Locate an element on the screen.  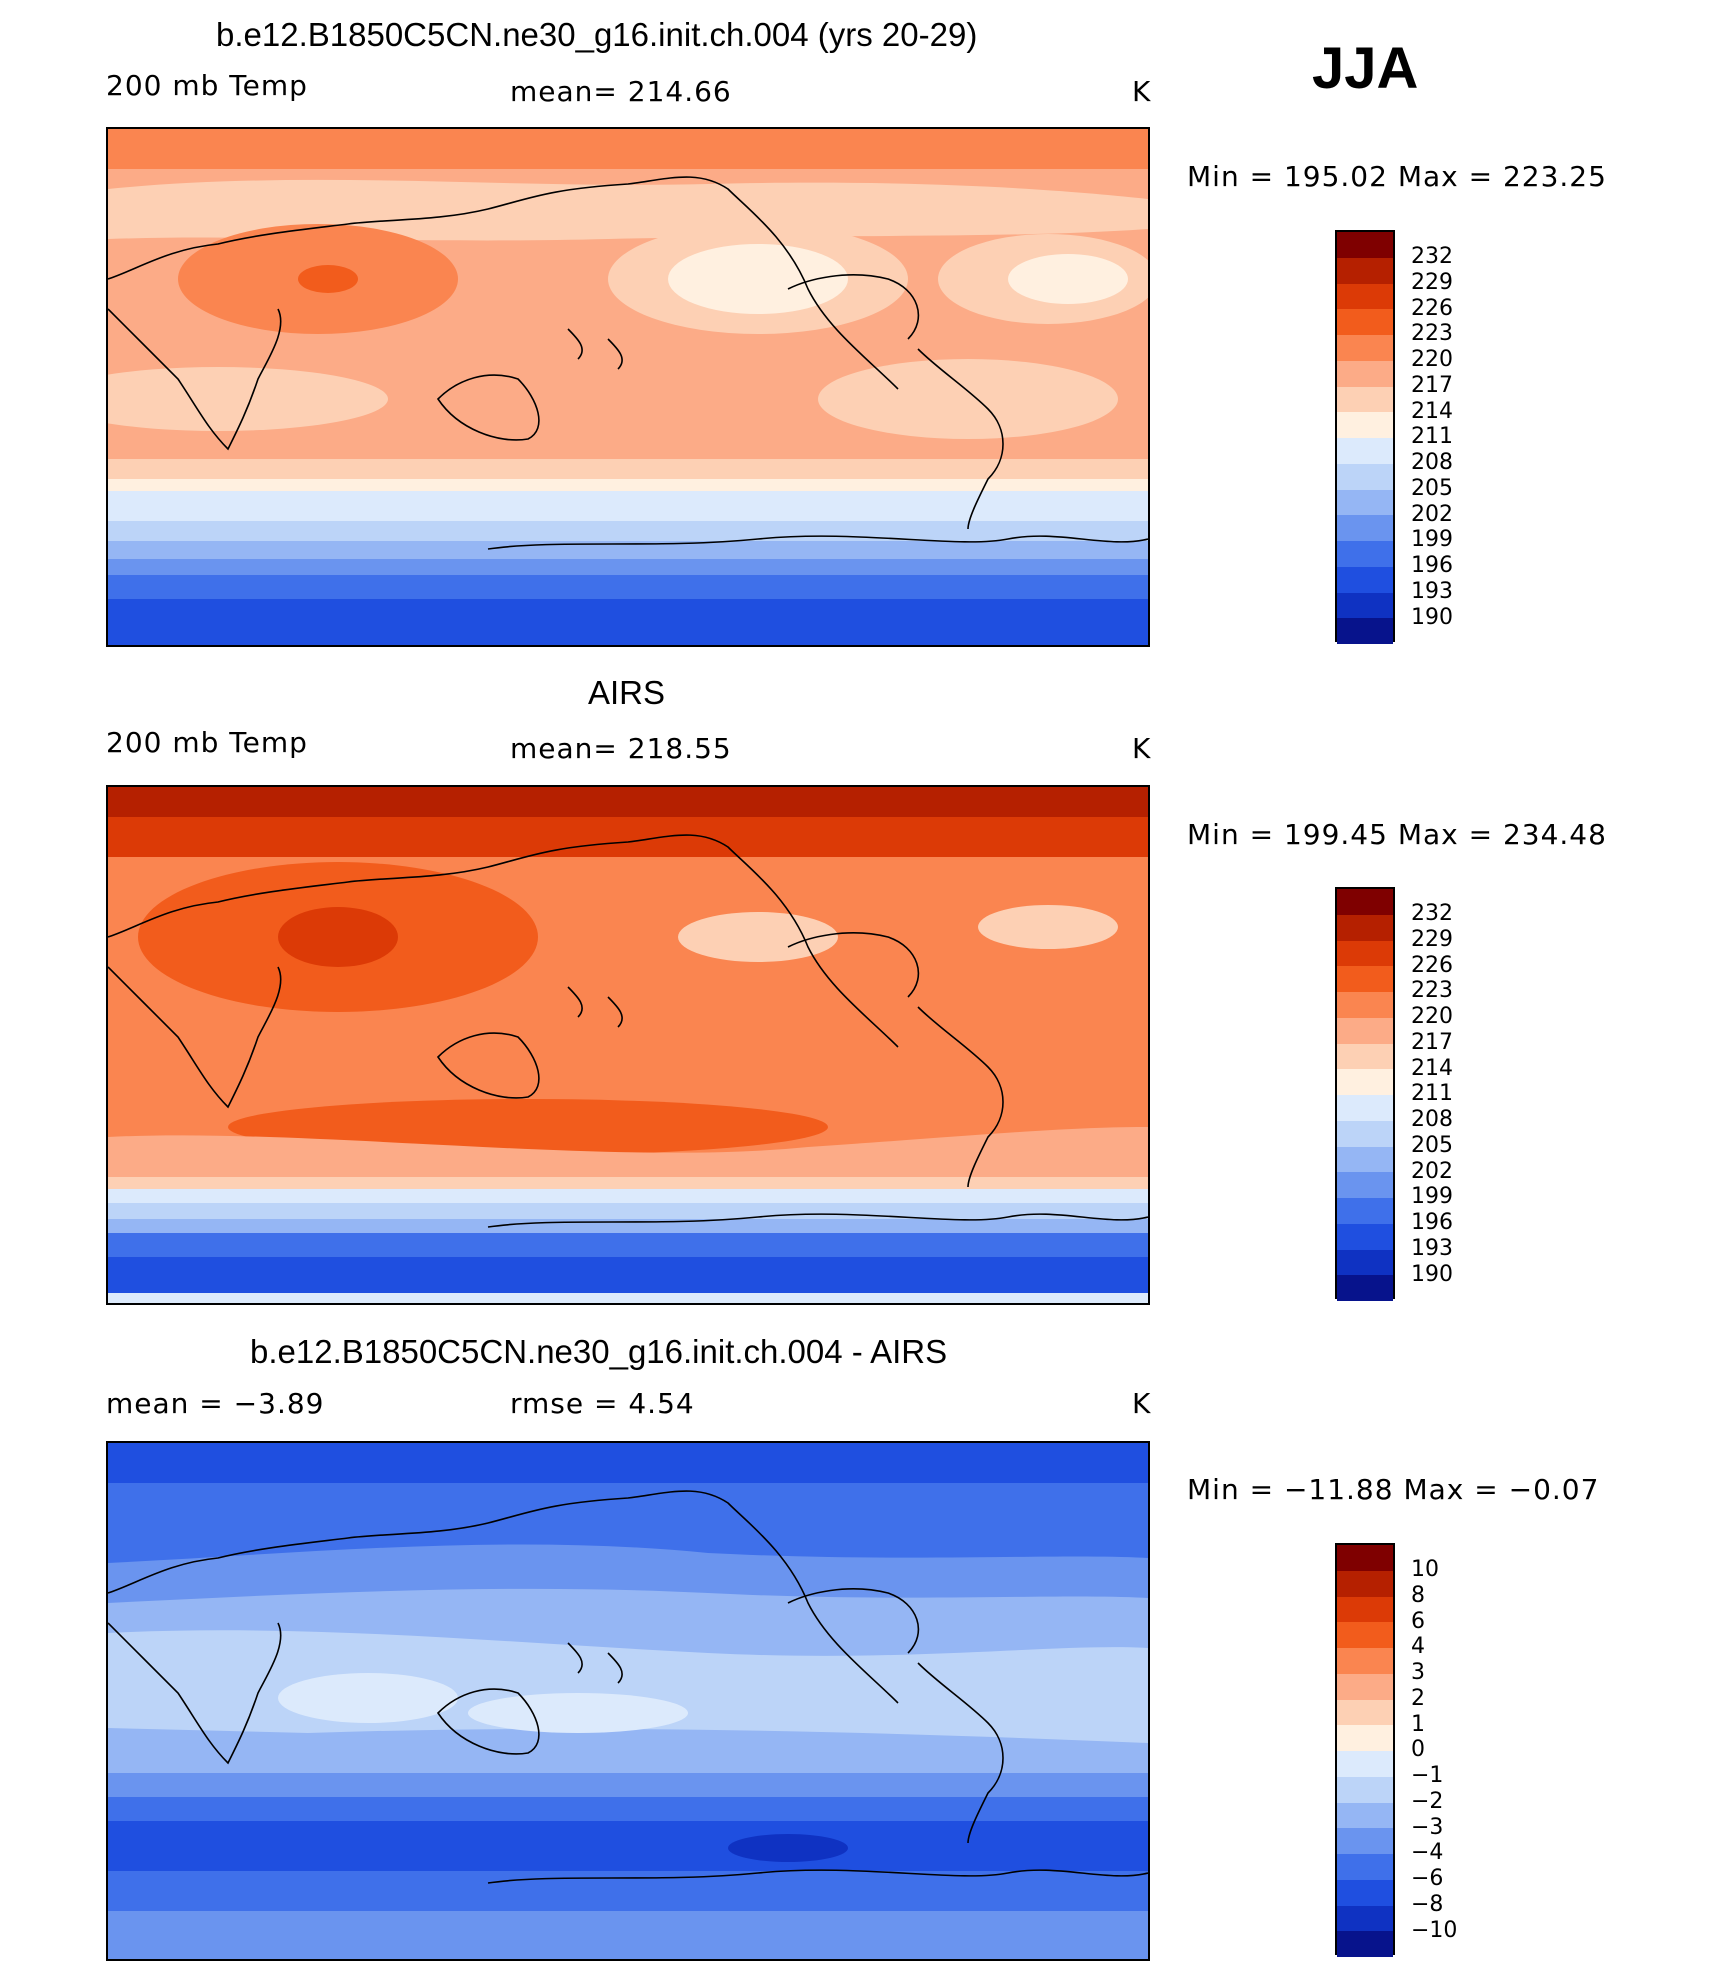
colorbar-label: −10 is located at coordinates (1434, 1930).